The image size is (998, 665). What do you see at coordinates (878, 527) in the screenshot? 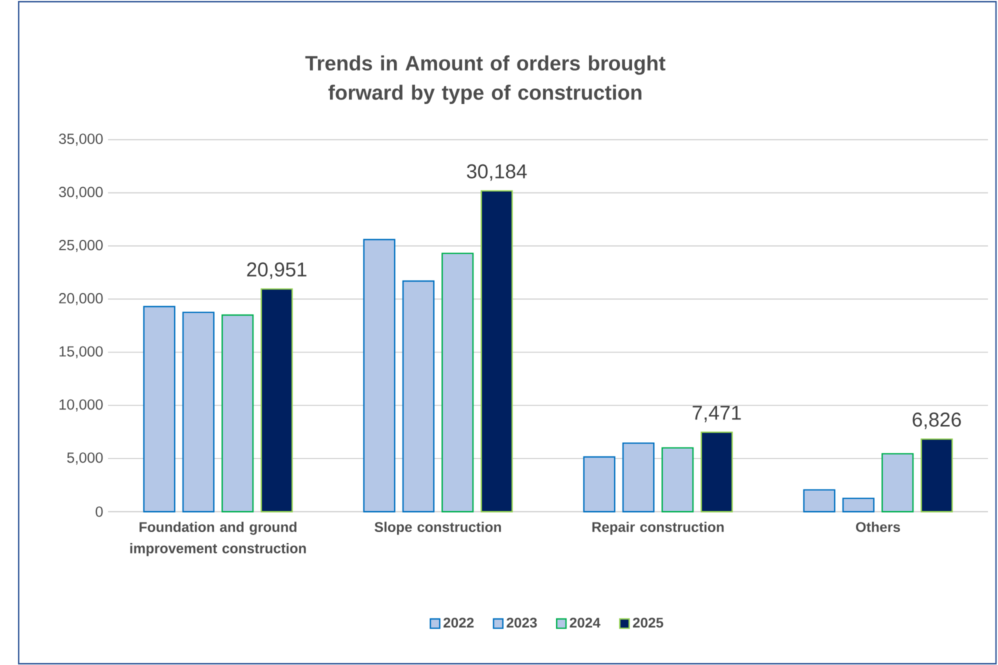
I see `x-tick-label: Others` at bounding box center [878, 527].